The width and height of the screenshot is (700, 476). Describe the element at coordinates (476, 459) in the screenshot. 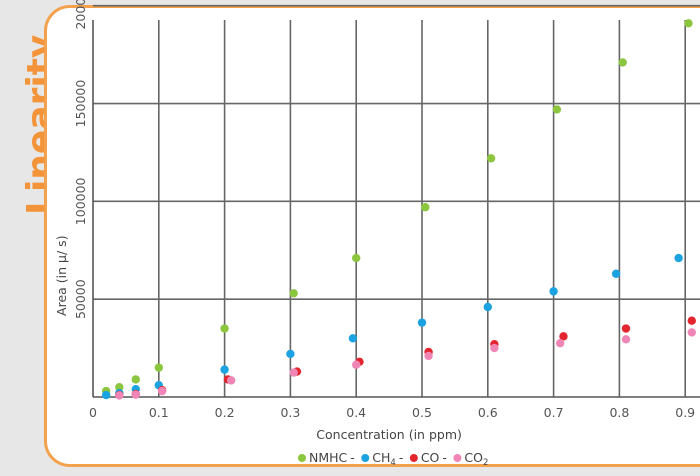

I see `legend-label-co2: CO2` at that location.